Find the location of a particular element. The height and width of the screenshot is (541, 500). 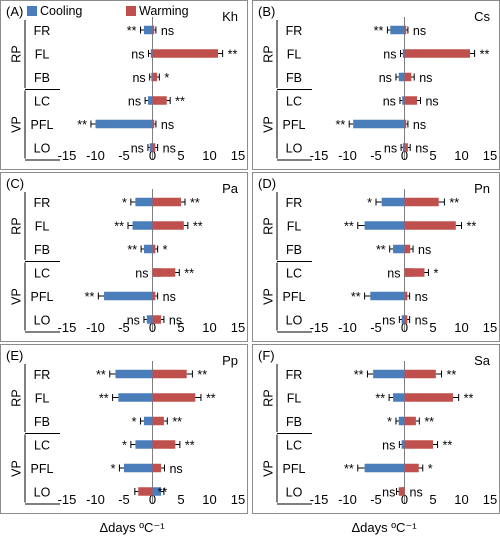

category-label: LC is located at coordinates (294, 274).